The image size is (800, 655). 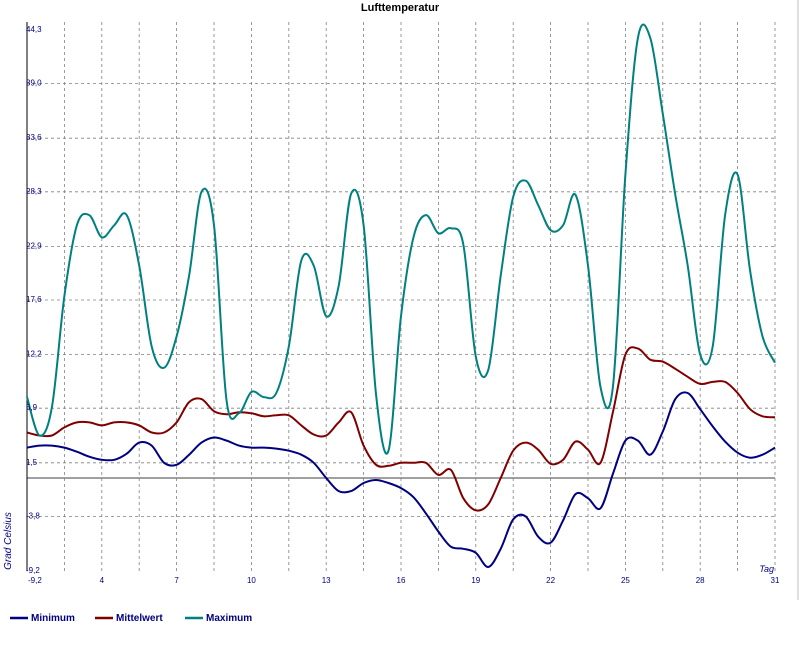 What do you see at coordinates (775, 580) in the screenshot?
I see `x-tick-label: 31` at bounding box center [775, 580].